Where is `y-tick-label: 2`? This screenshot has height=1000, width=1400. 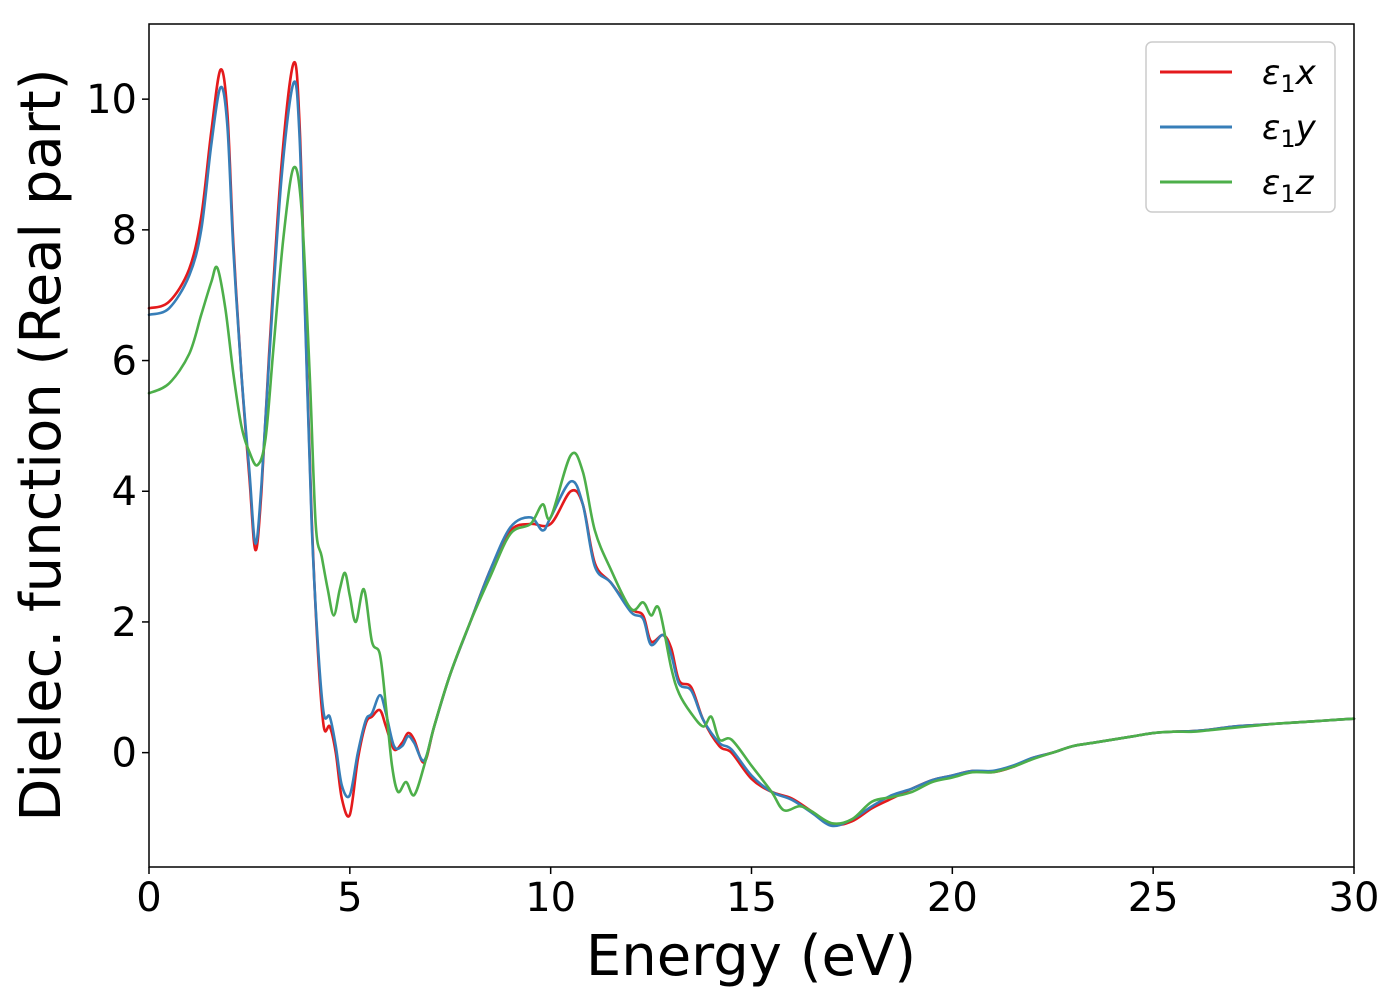
y-tick-label: 2 is located at coordinates (124, 623).